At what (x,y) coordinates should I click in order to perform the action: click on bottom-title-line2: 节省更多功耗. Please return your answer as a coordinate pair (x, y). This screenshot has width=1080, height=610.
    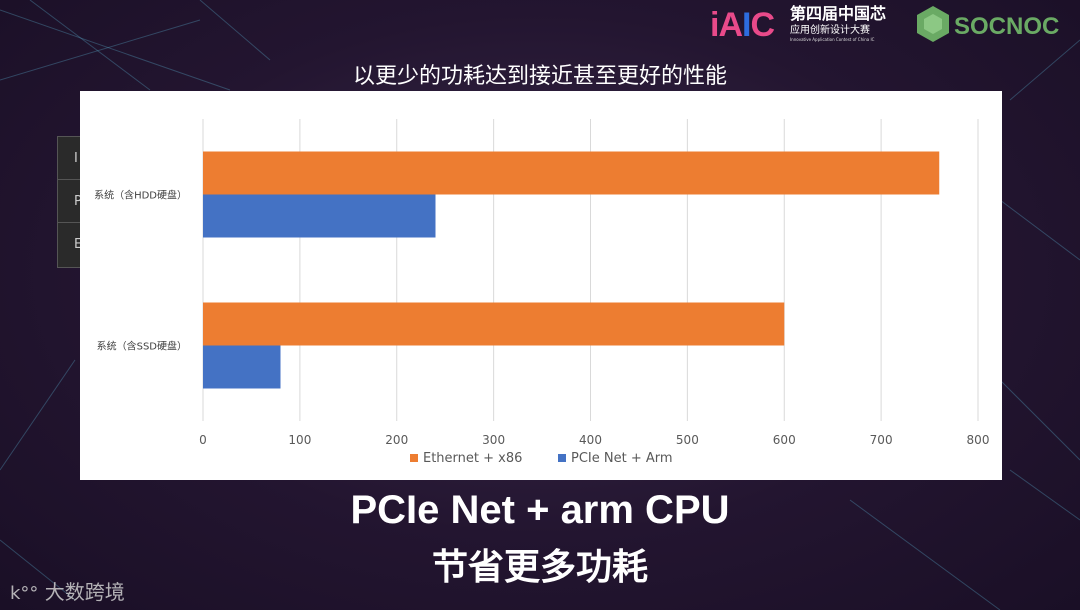
    Looking at the image, I should click on (539, 567).